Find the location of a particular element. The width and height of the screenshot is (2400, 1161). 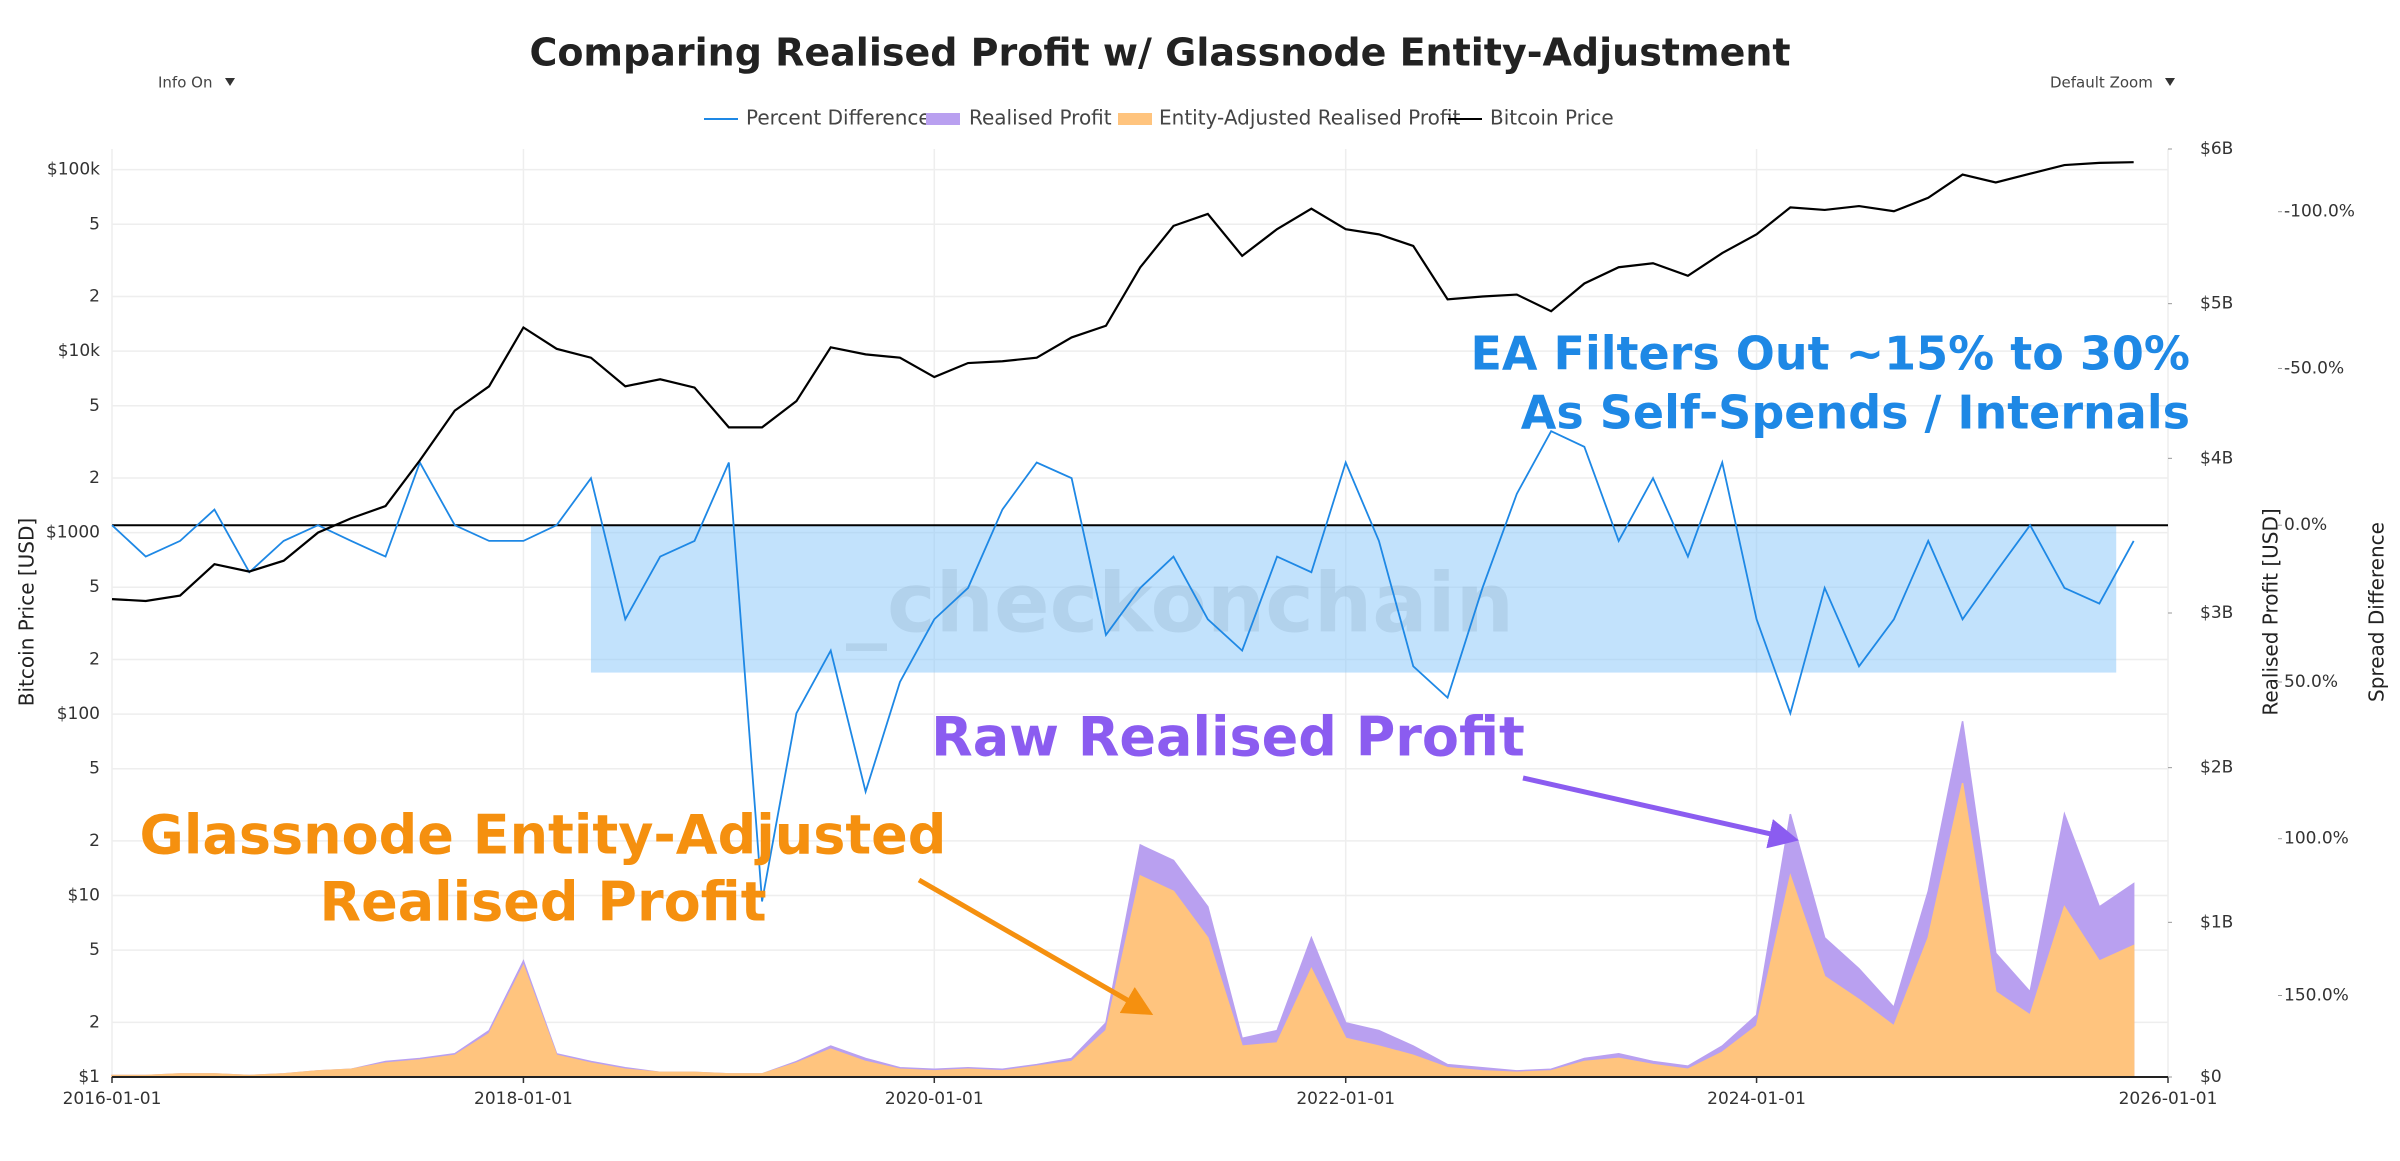

x-tick-label: 2022-01-01 is located at coordinates (1345, 1099).